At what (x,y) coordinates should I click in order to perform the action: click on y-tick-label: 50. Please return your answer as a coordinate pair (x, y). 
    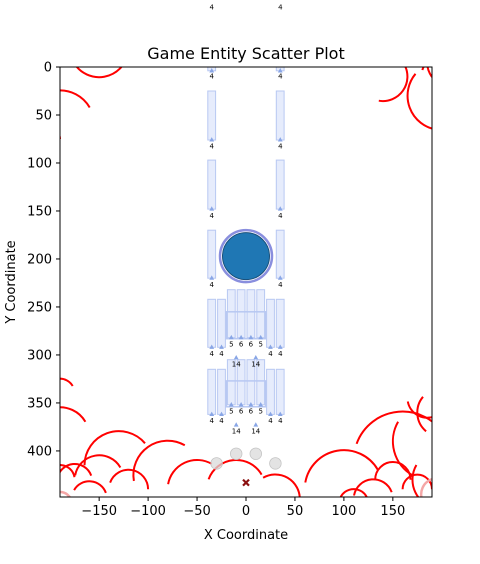
    Looking at the image, I should click on (43, 115).